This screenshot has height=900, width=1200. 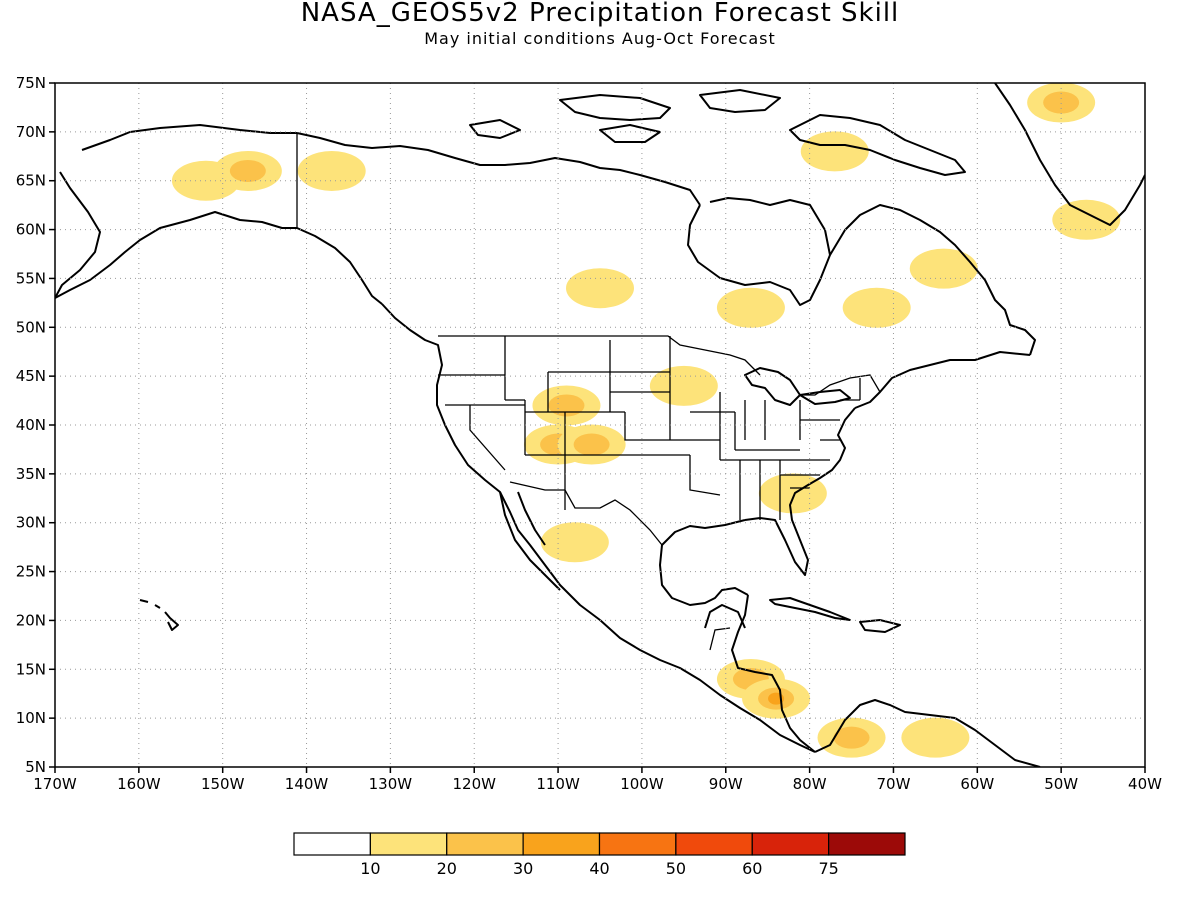 What do you see at coordinates (1069, 154) in the screenshot?
I see `greenland-coastline` at bounding box center [1069, 154].